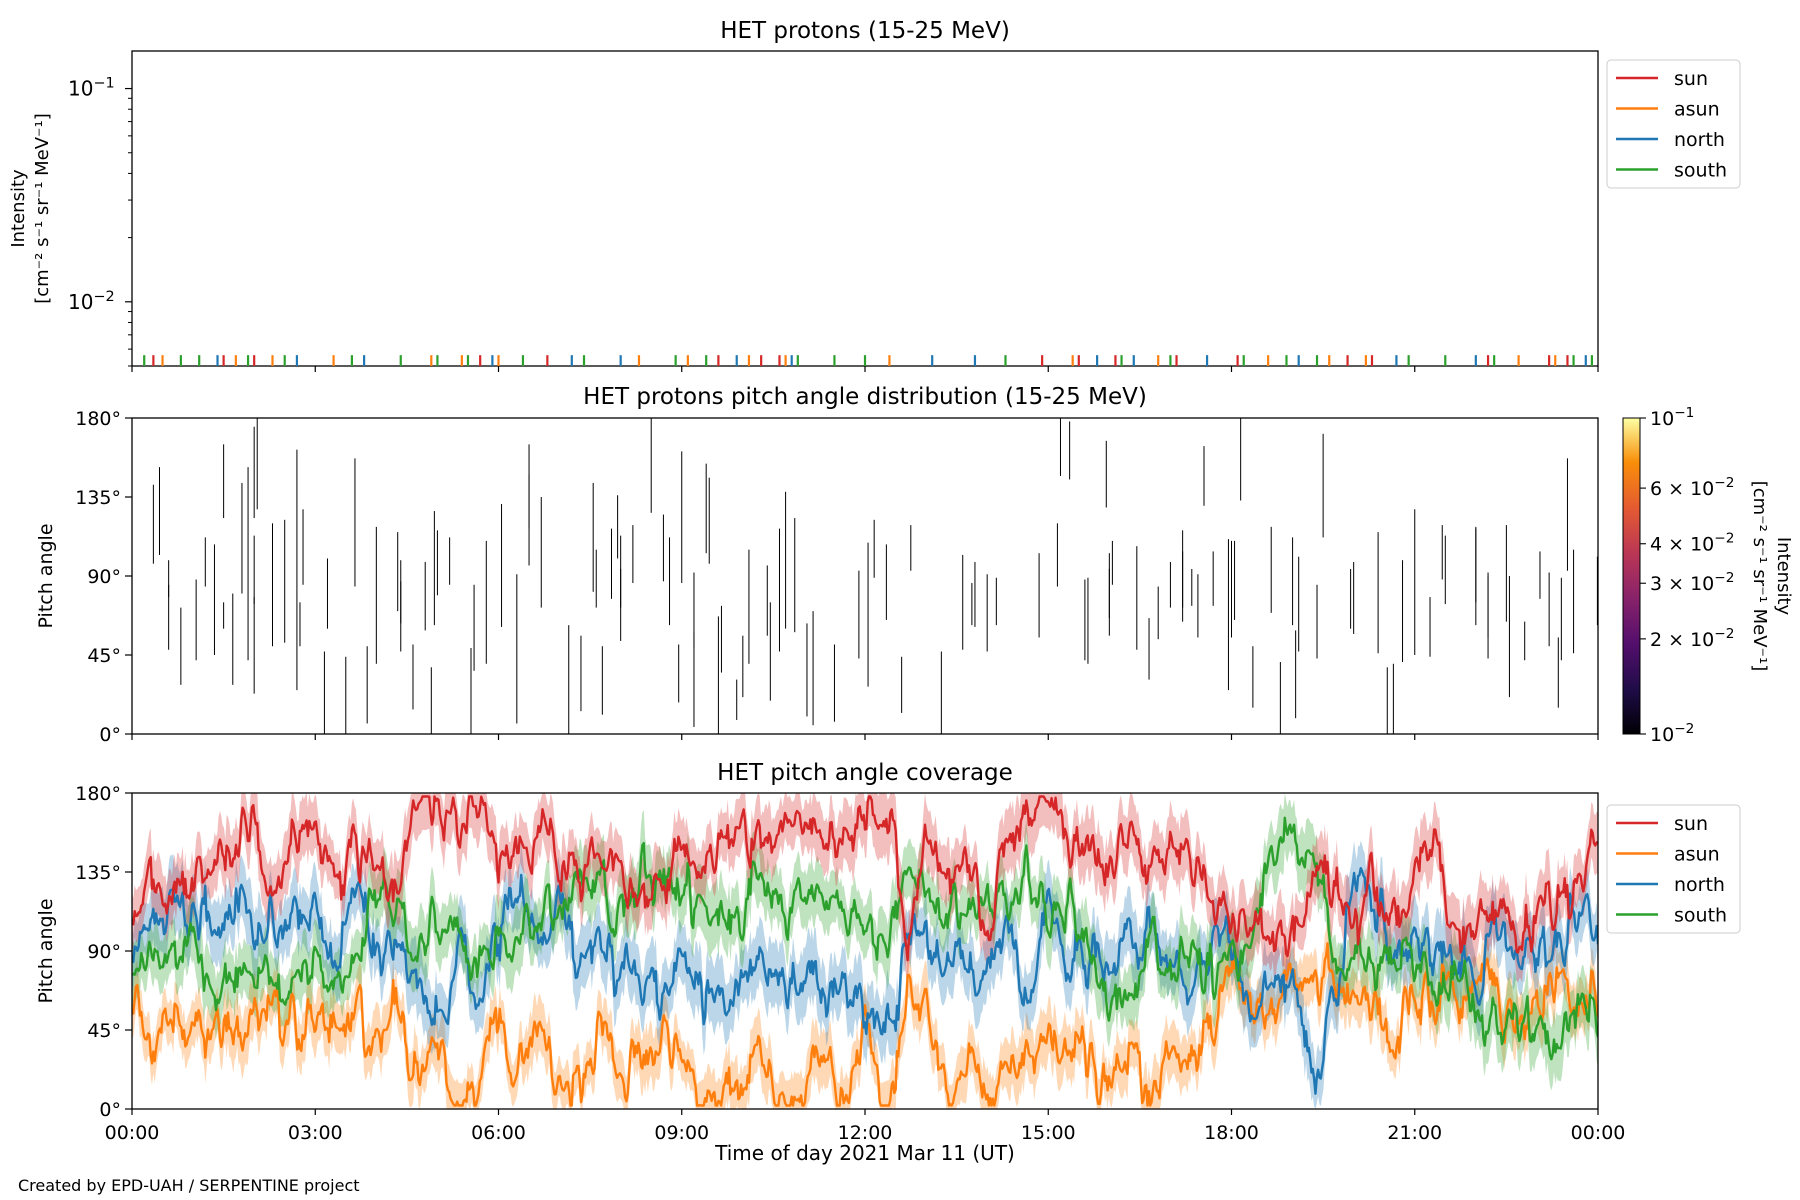  I want to click on panel3-title: HET pitch angle coverage, so click(865, 773).